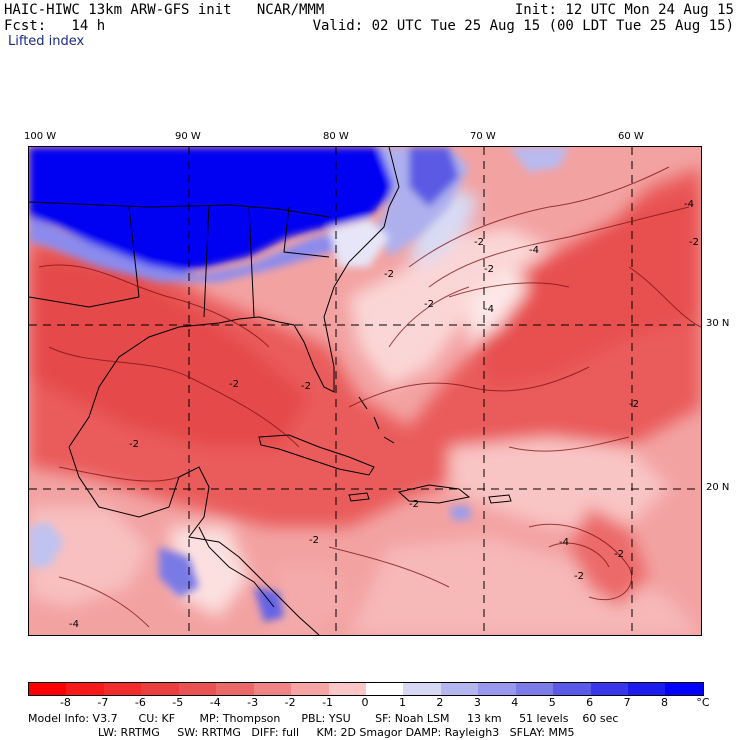 This screenshot has width=740, height=740. Describe the element at coordinates (55, 26) in the screenshot. I see `forecast-hour: Fcst: 14 h` at that location.